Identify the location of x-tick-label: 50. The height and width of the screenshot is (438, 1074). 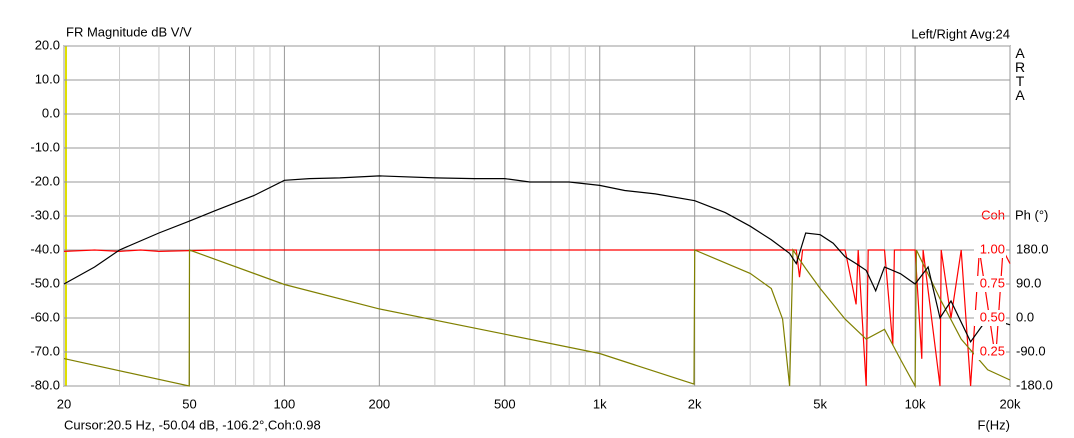
(189, 403).